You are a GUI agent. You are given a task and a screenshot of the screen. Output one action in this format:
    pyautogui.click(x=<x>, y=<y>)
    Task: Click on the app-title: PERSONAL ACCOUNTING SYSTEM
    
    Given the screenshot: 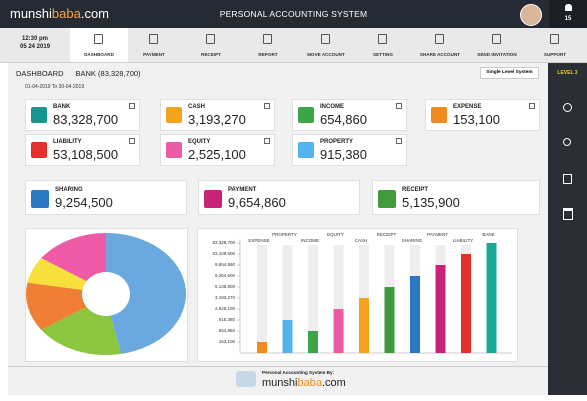 What is the action you would take?
    pyautogui.click(x=293, y=14)
    